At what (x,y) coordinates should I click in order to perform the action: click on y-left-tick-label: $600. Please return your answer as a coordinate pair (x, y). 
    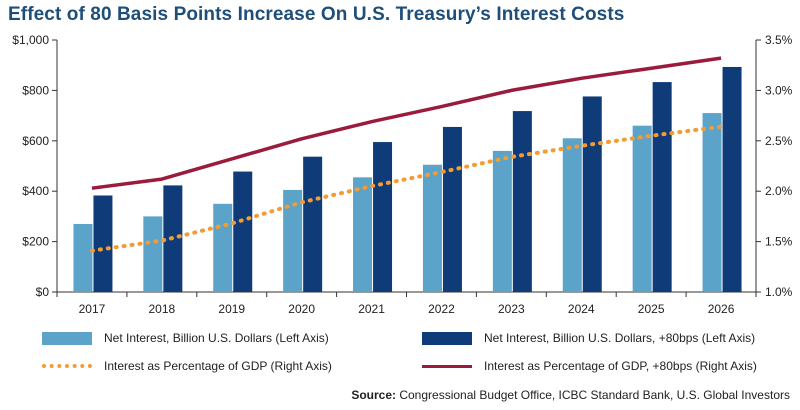
    Looking at the image, I should click on (35, 141).